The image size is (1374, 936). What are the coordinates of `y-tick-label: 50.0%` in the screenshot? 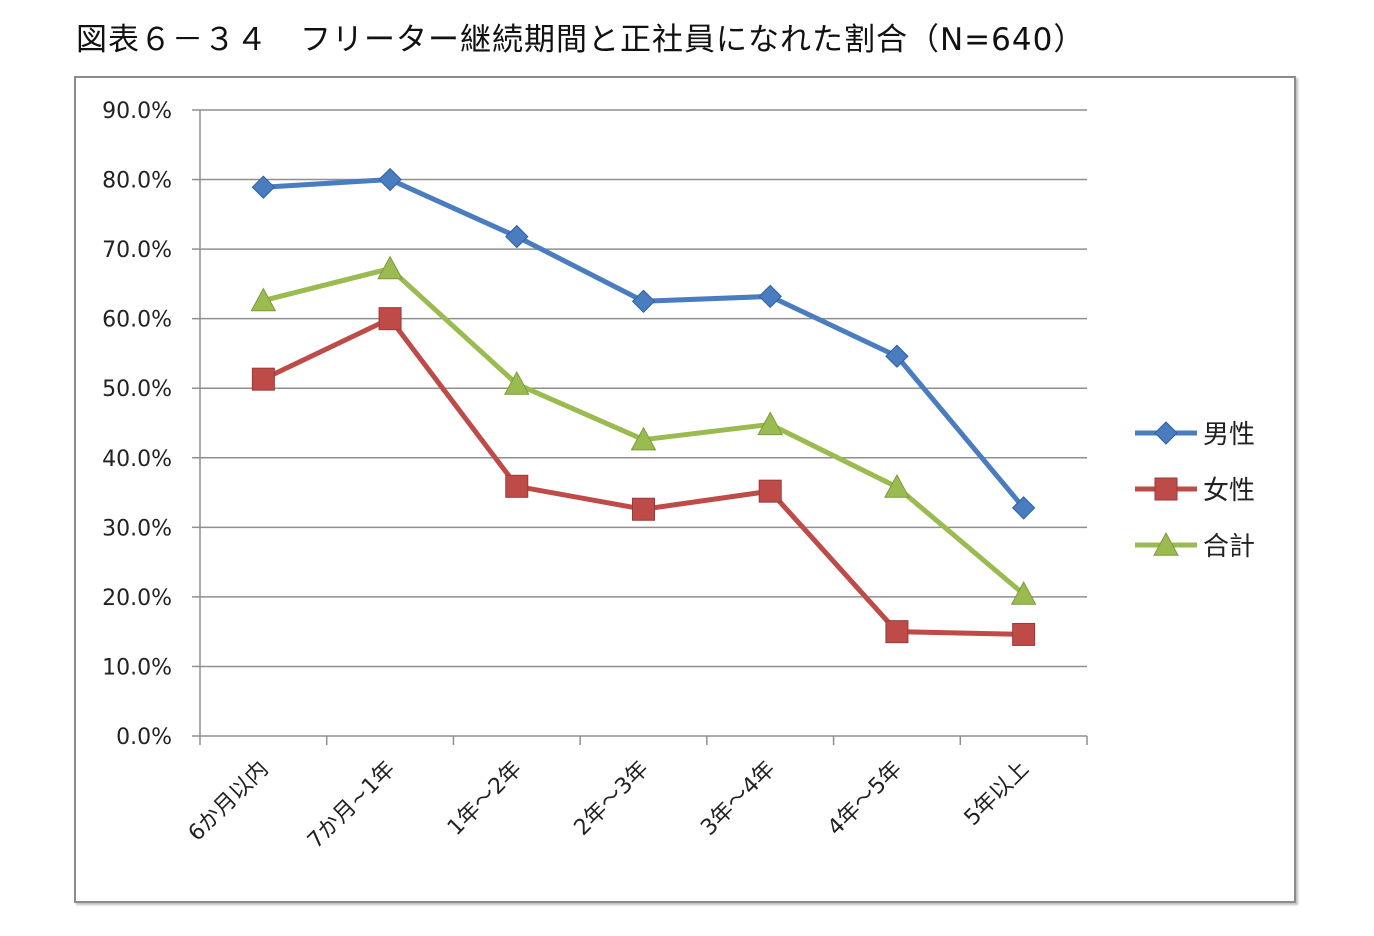 It's located at (137, 389).